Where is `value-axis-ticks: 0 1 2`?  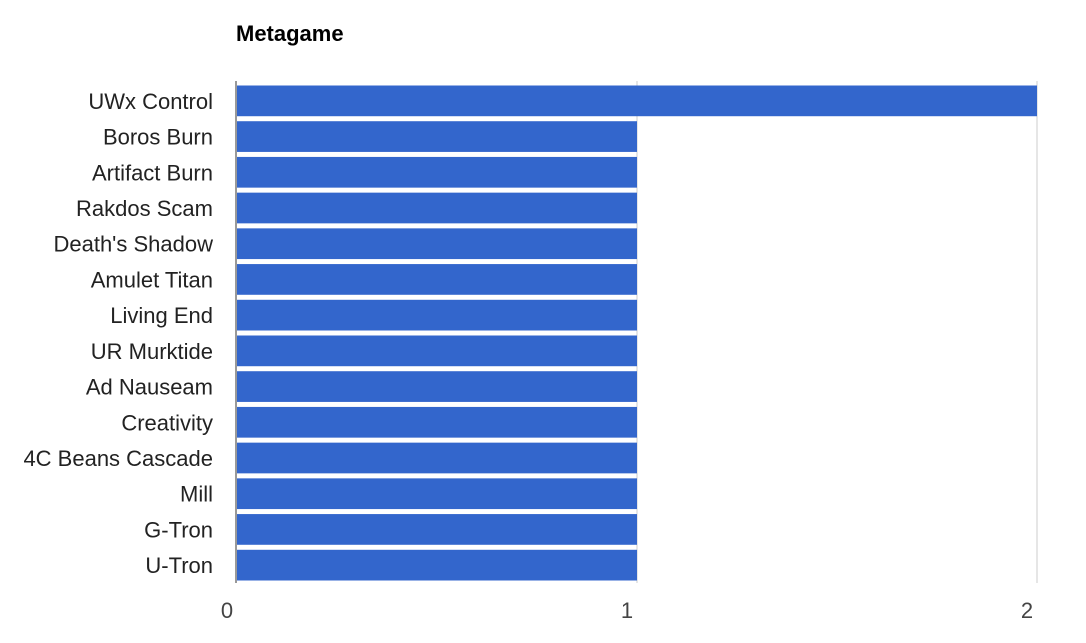 value-axis-ticks: 0 1 2 is located at coordinates (627, 610).